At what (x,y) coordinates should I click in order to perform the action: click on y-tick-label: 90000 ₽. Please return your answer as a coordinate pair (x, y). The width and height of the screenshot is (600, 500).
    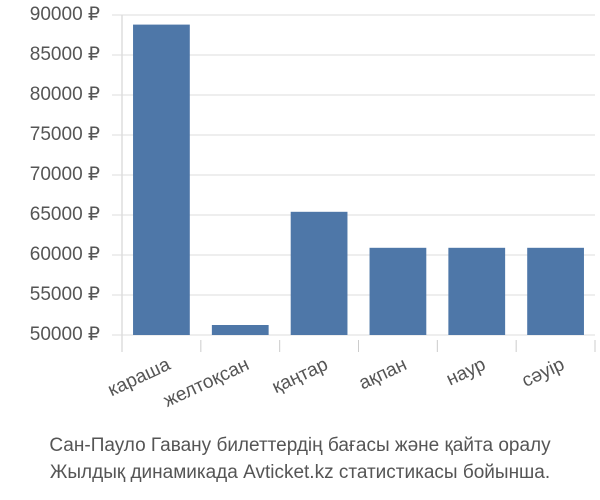
    Looking at the image, I should click on (65, 14).